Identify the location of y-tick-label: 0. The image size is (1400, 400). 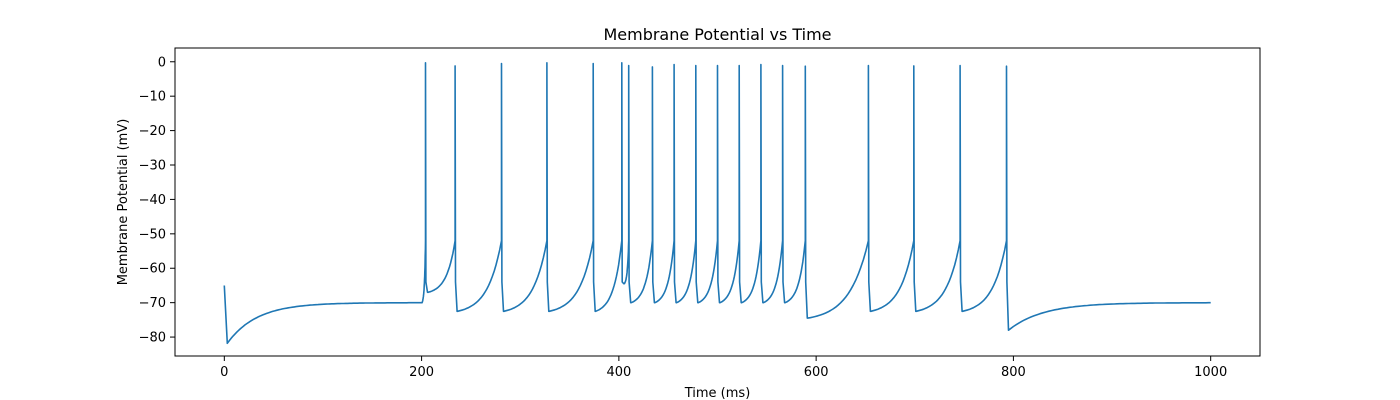
(162, 62).